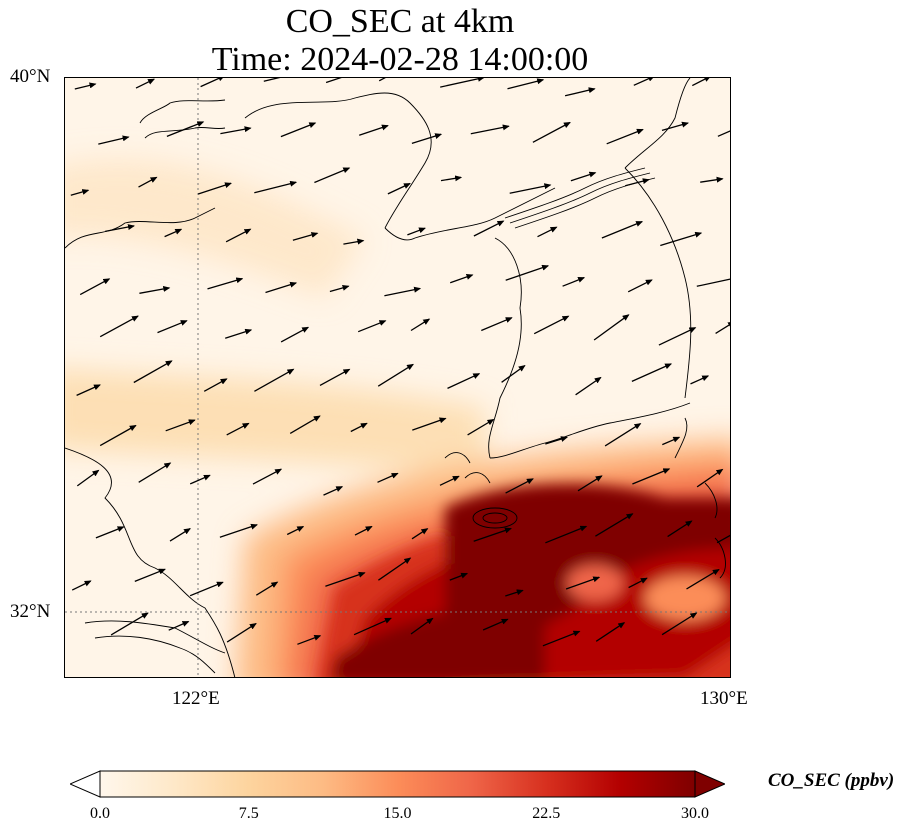 The height and width of the screenshot is (836, 916). Describe the element at coordinates (248, 813) in the screenshot. I see `colorbar-tick-1: 7.5` at that location.